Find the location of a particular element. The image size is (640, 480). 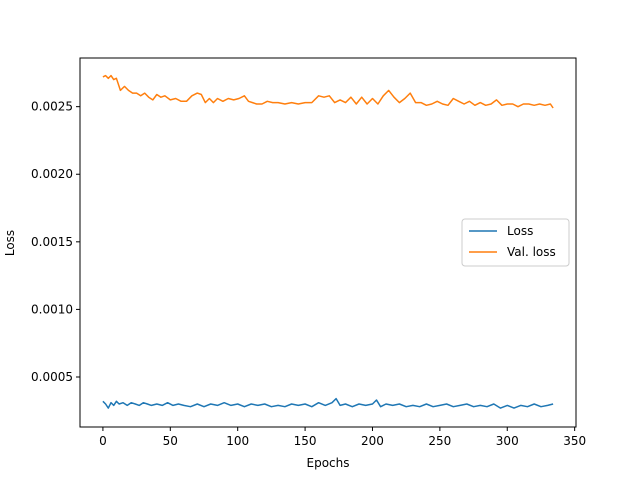

x-tick-label: 300 is located at coordinates (507, 441).